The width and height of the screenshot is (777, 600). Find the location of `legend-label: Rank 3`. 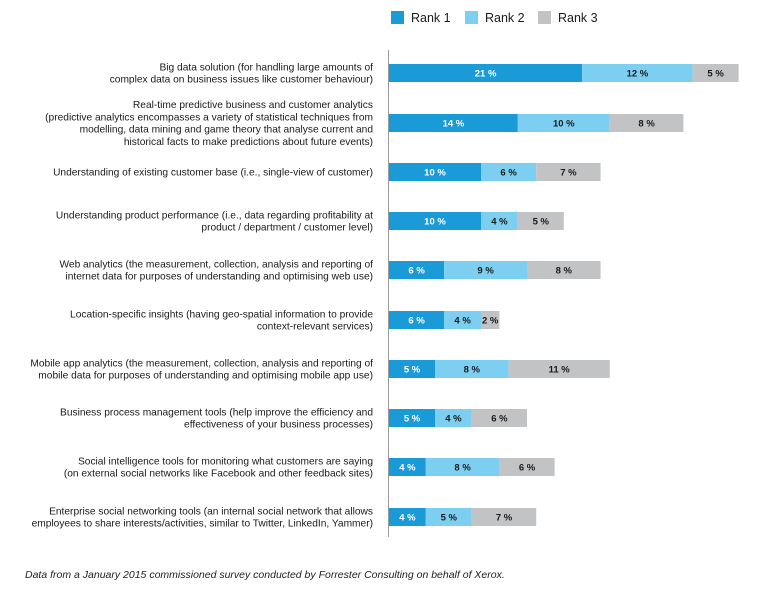

legend-label: Rank 3 is located at coordinates (578, 18).